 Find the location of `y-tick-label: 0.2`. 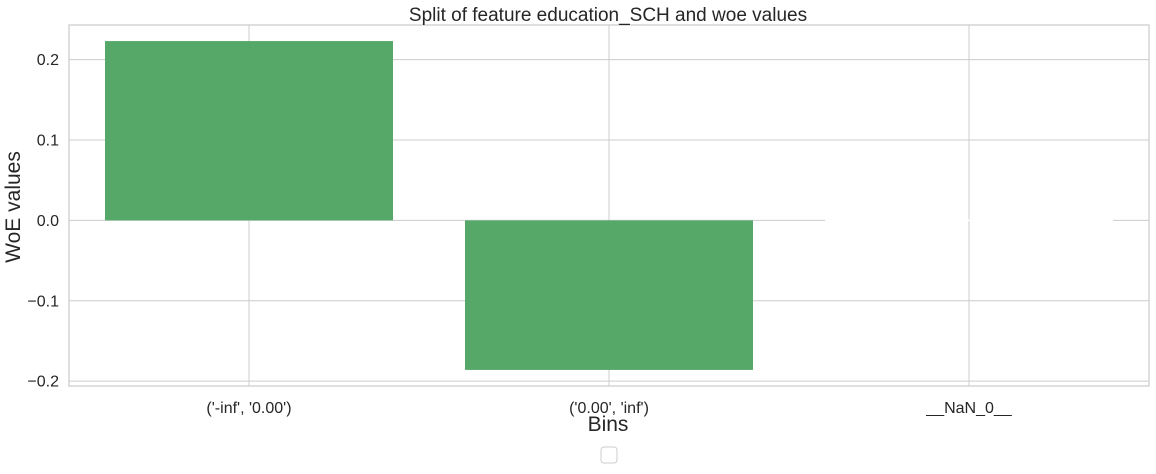

y-tick-label: 0.2 is located at coordinates (48, 60).